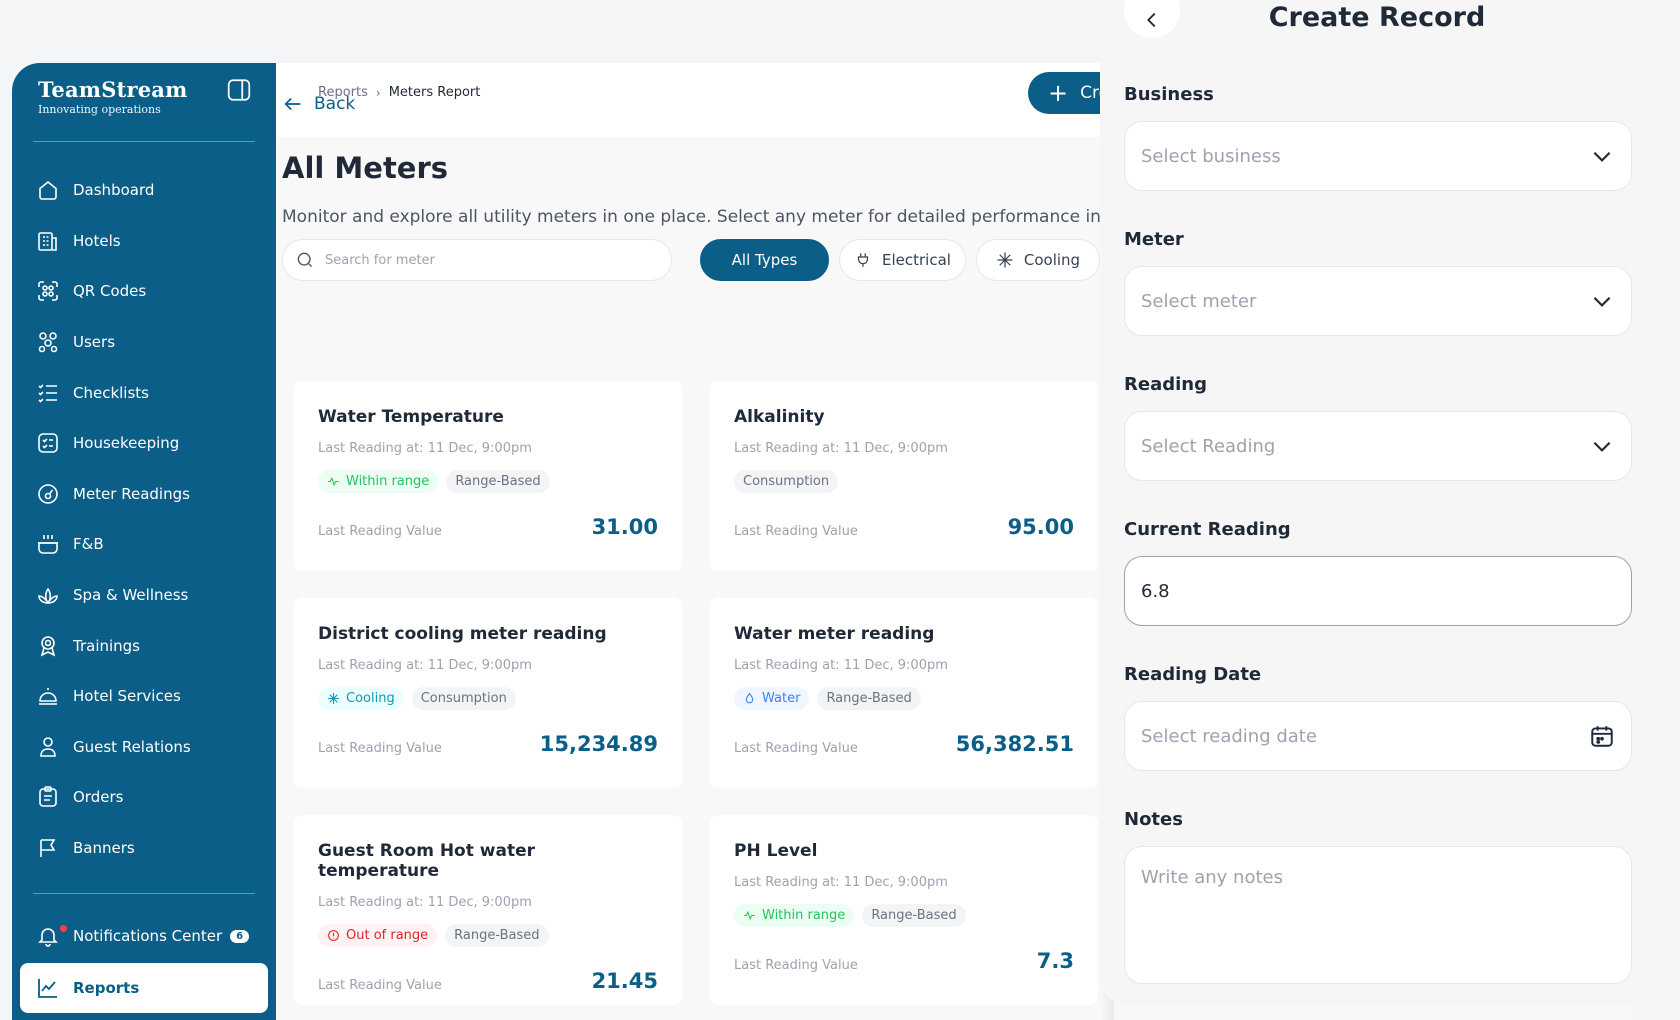 The height and width of the screenshot is (1020, 1680). Describe the element at coordinates (144, 797) in the screenshot. I see `sidebar-item-orders: Orders` at that location.